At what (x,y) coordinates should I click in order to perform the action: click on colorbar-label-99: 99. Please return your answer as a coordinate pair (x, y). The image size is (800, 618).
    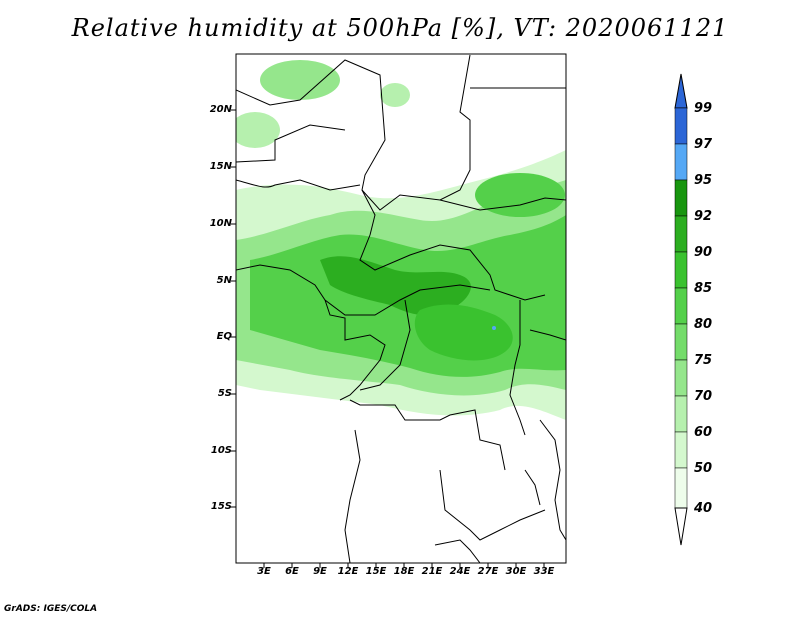
    Looking at the image, I should click on (703, 108).